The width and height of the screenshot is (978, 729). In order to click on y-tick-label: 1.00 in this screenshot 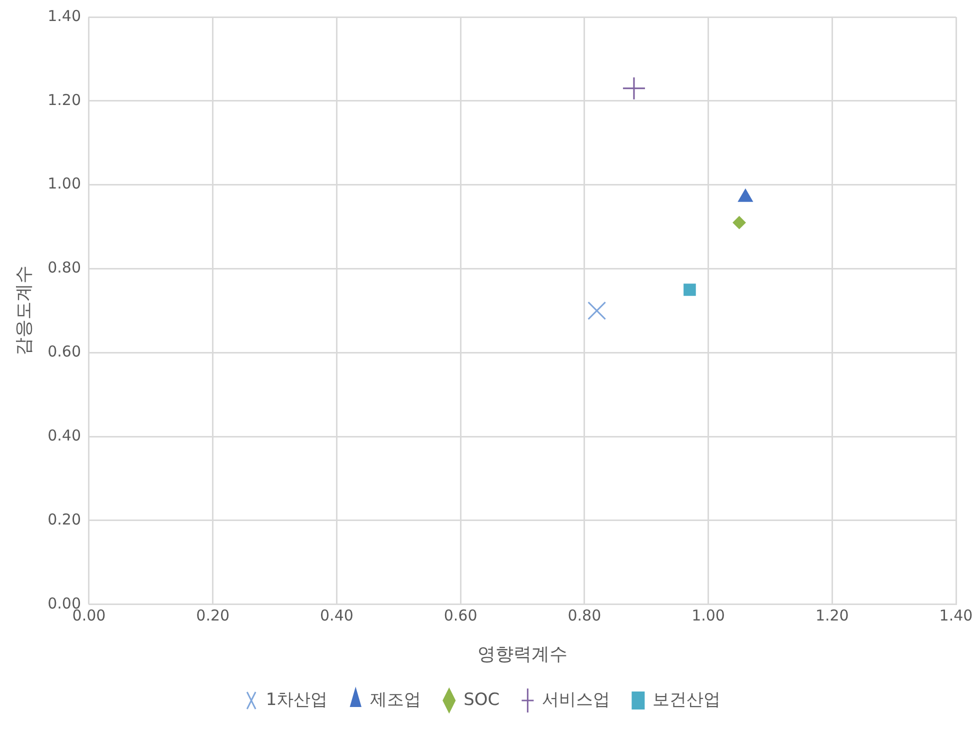, I will do `click(64, 183)`.